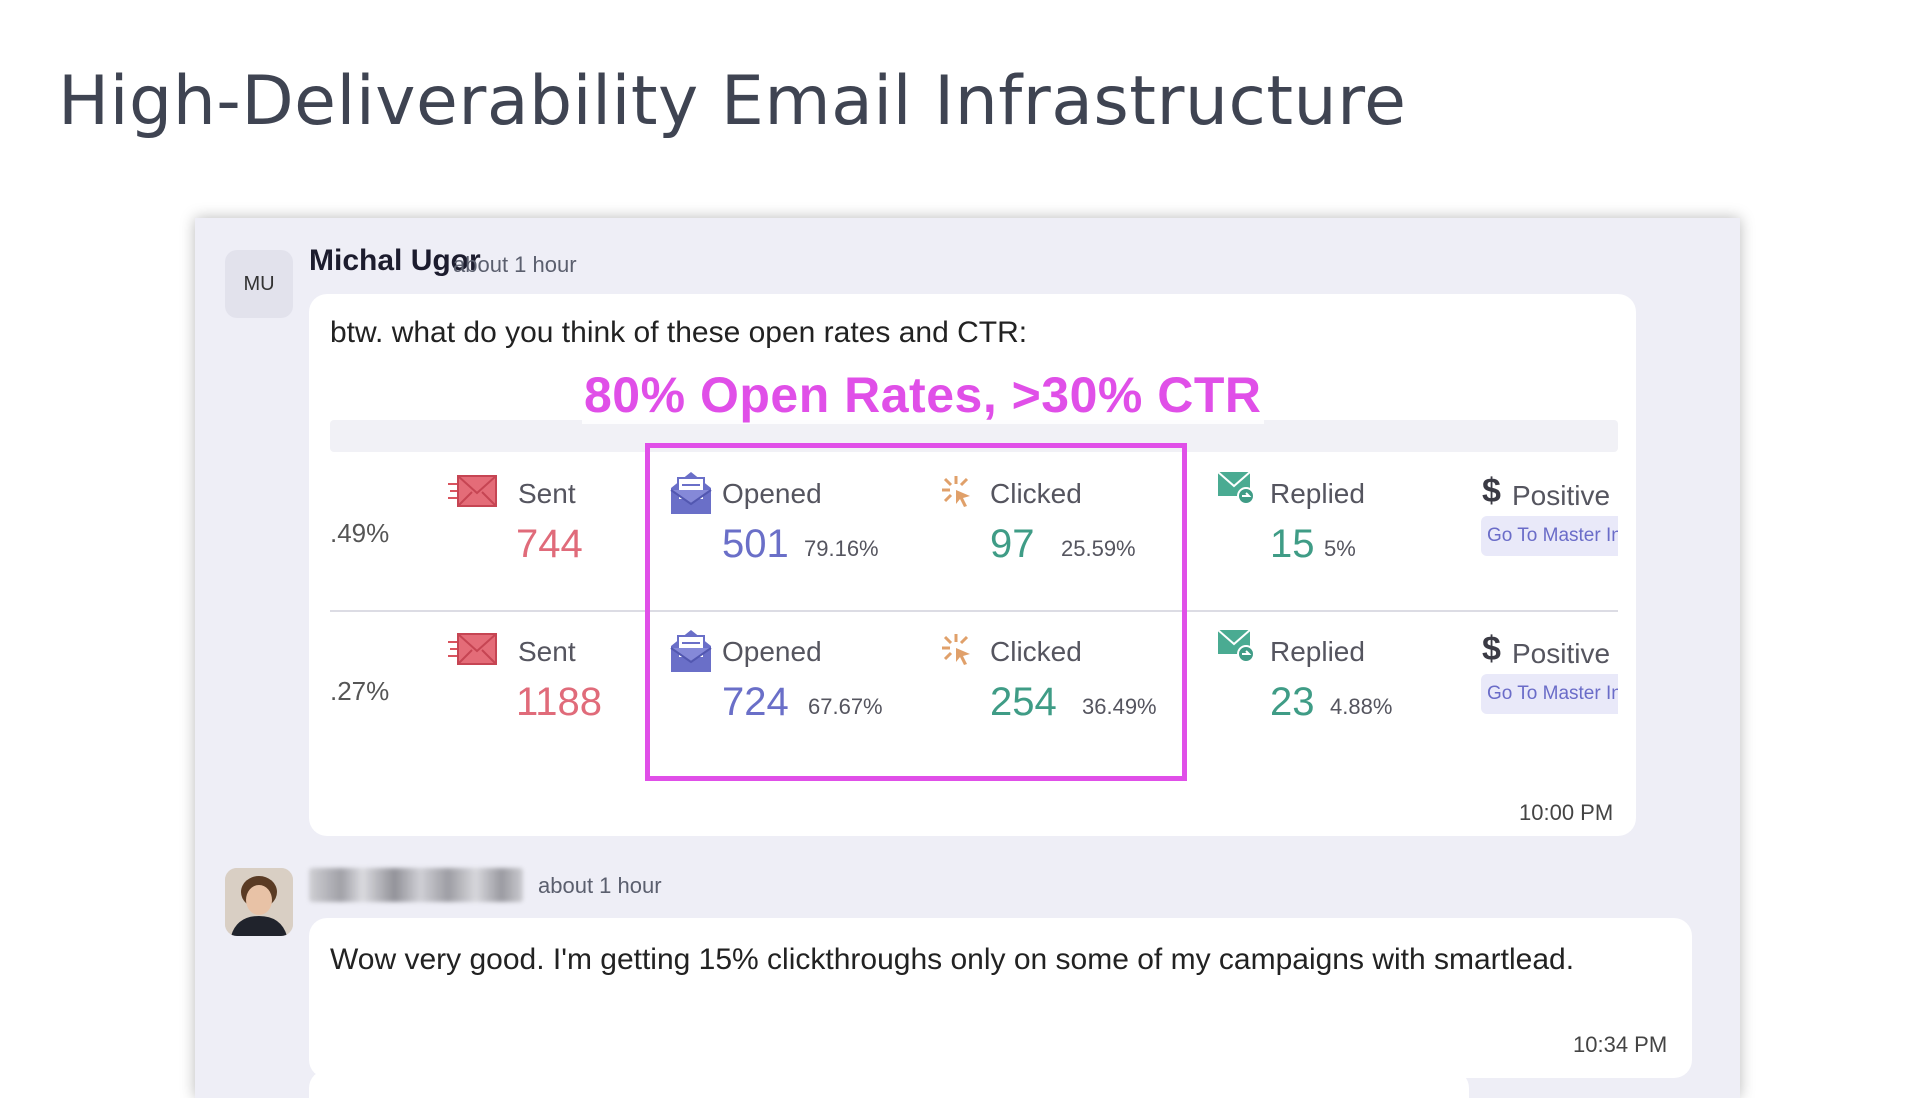  What do you see at coordinates (732, 101) in the screenshot?
I see `slide-title: High-Deliverability Email Infrastructure` at bounding box center [732, 101].